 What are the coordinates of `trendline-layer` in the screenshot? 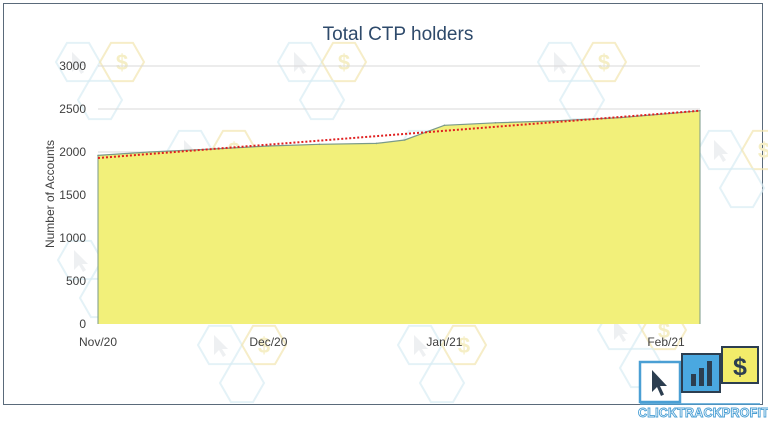 It's located at (399, 134).